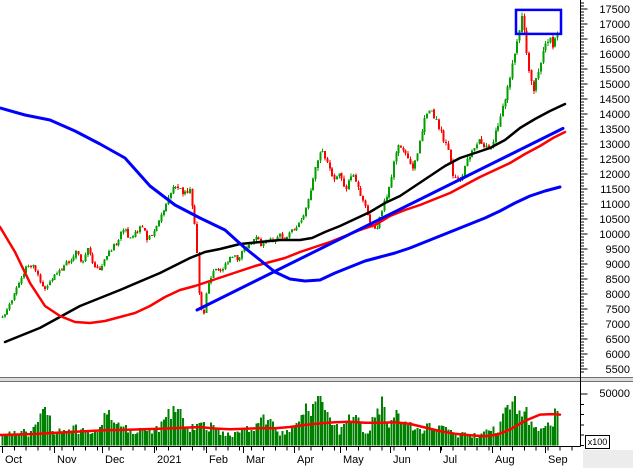 This screenshot has height=468, width=633. Describe the element at coordinates (505, 460) in the screenshot. I see `x-axis-label: Aug` at that location.